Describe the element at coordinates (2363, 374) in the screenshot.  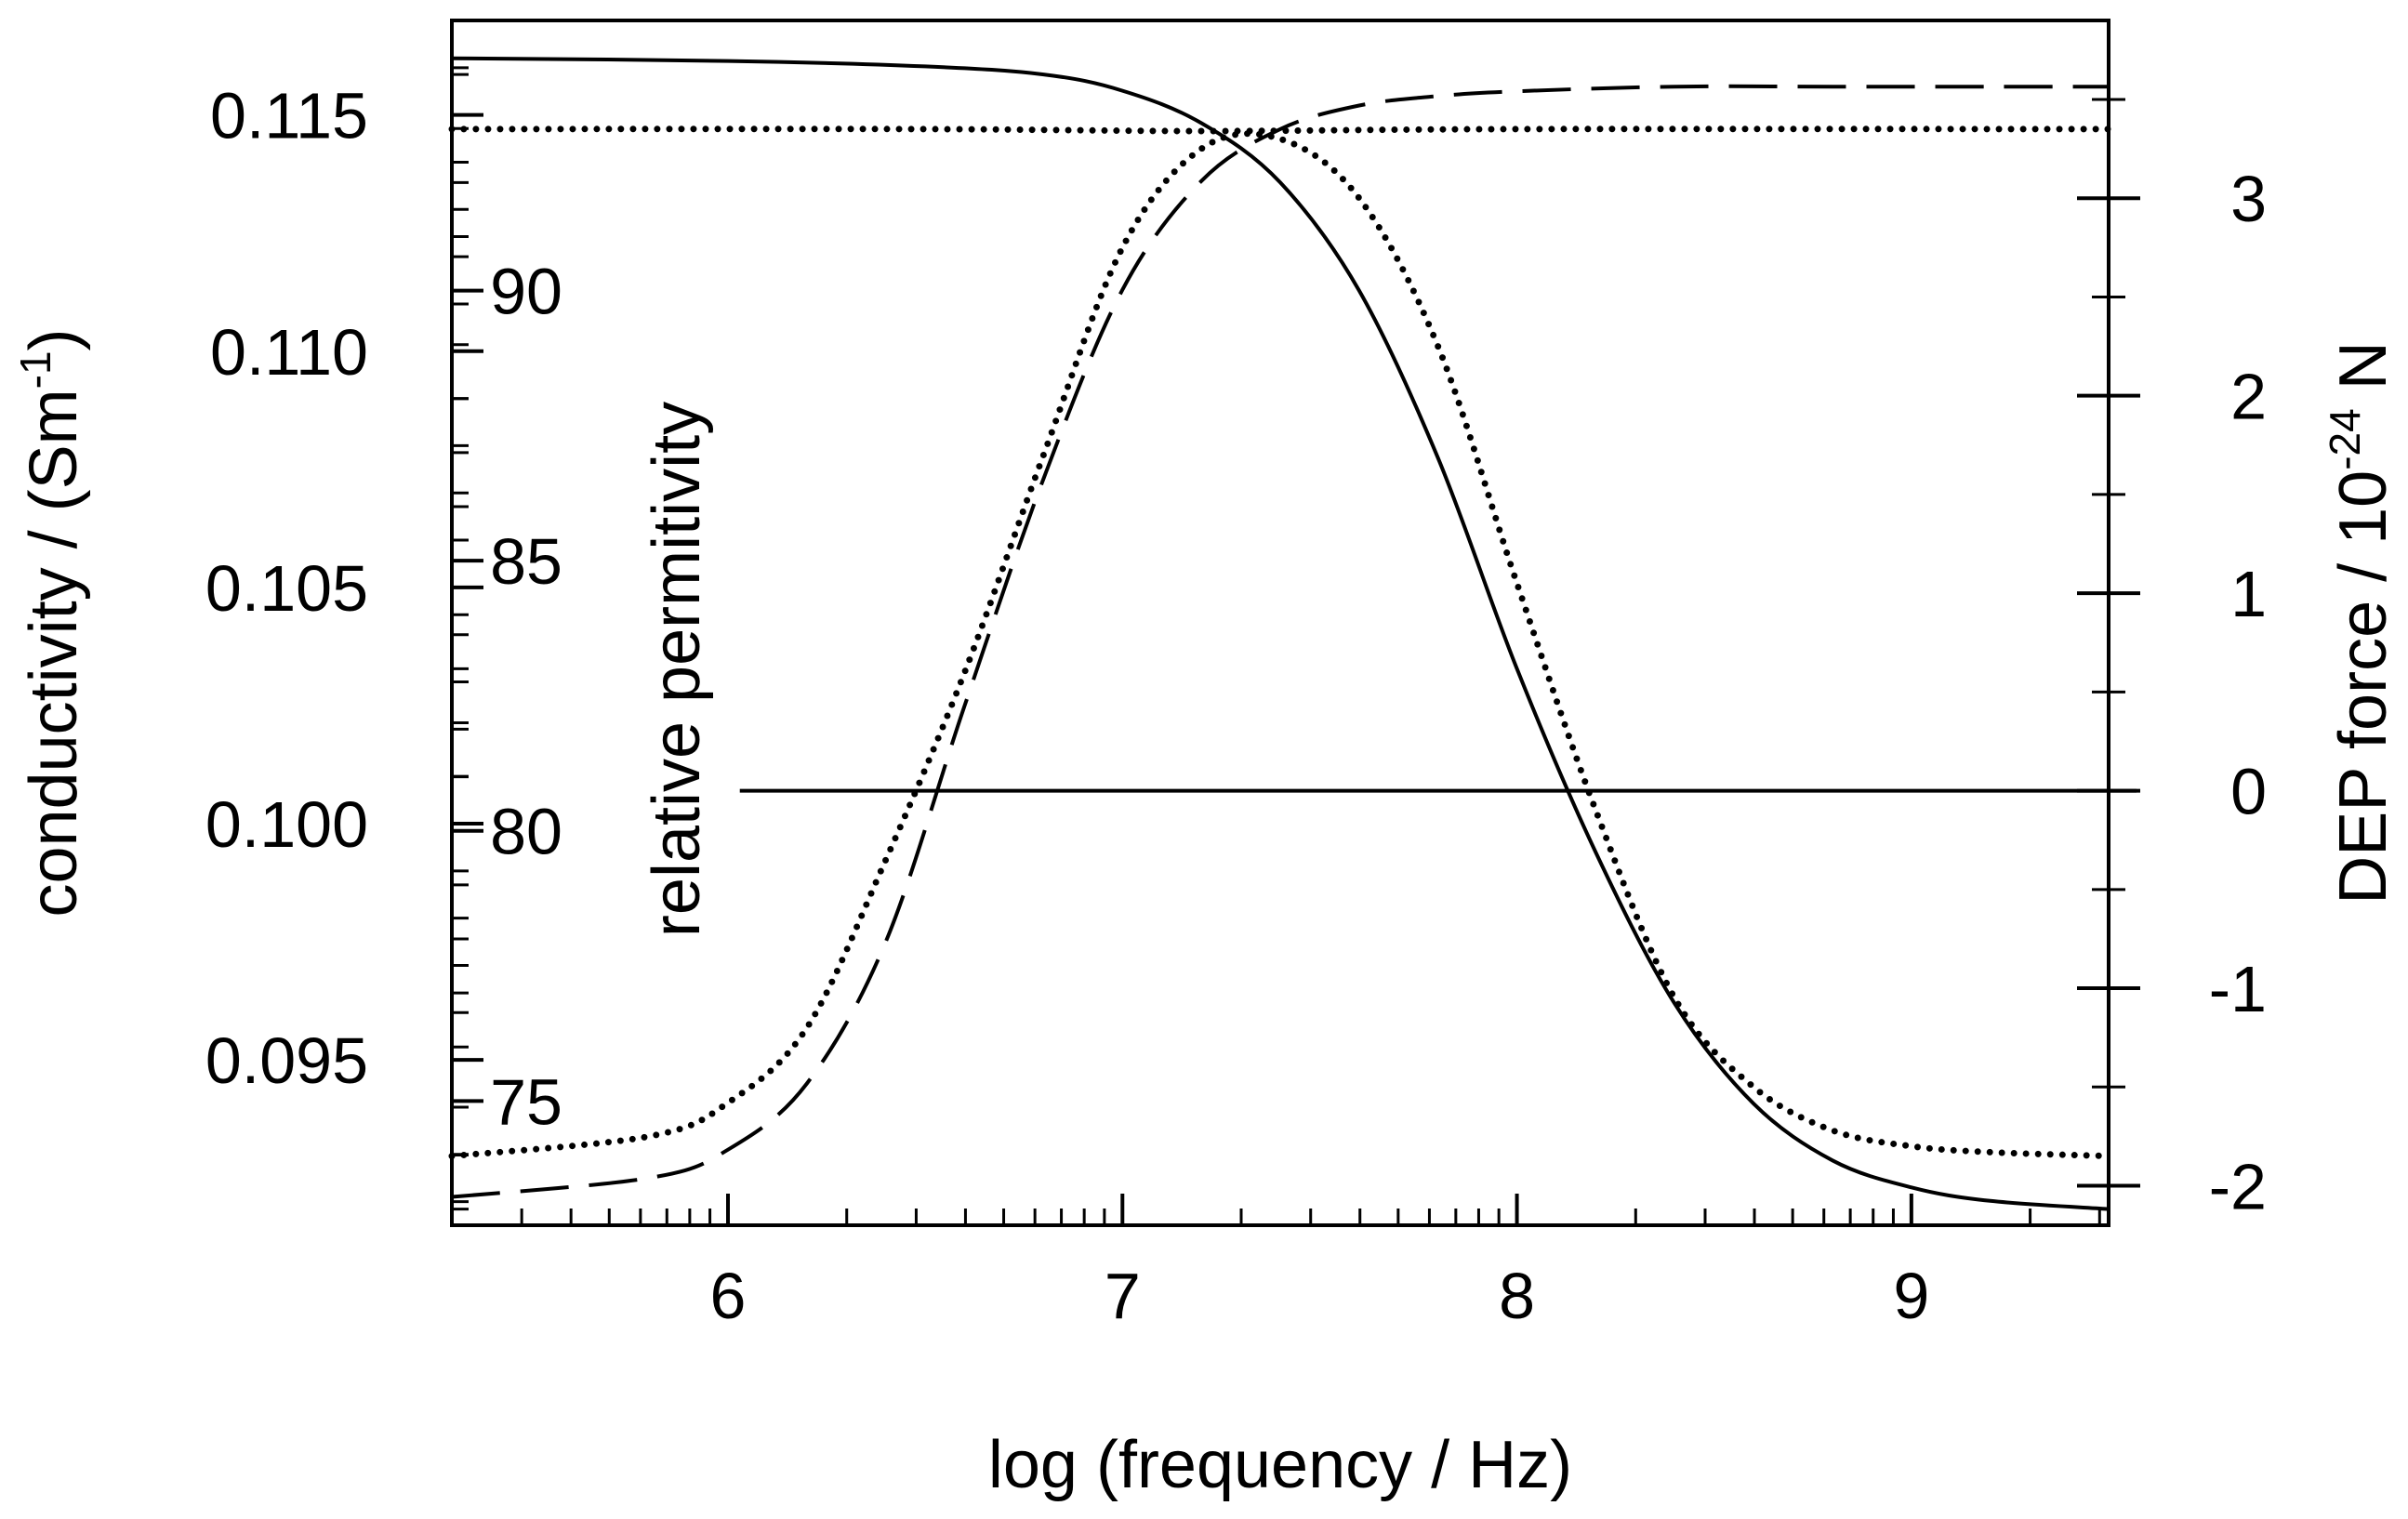
I see `dep-force-axis-title-unit: N` at that location.